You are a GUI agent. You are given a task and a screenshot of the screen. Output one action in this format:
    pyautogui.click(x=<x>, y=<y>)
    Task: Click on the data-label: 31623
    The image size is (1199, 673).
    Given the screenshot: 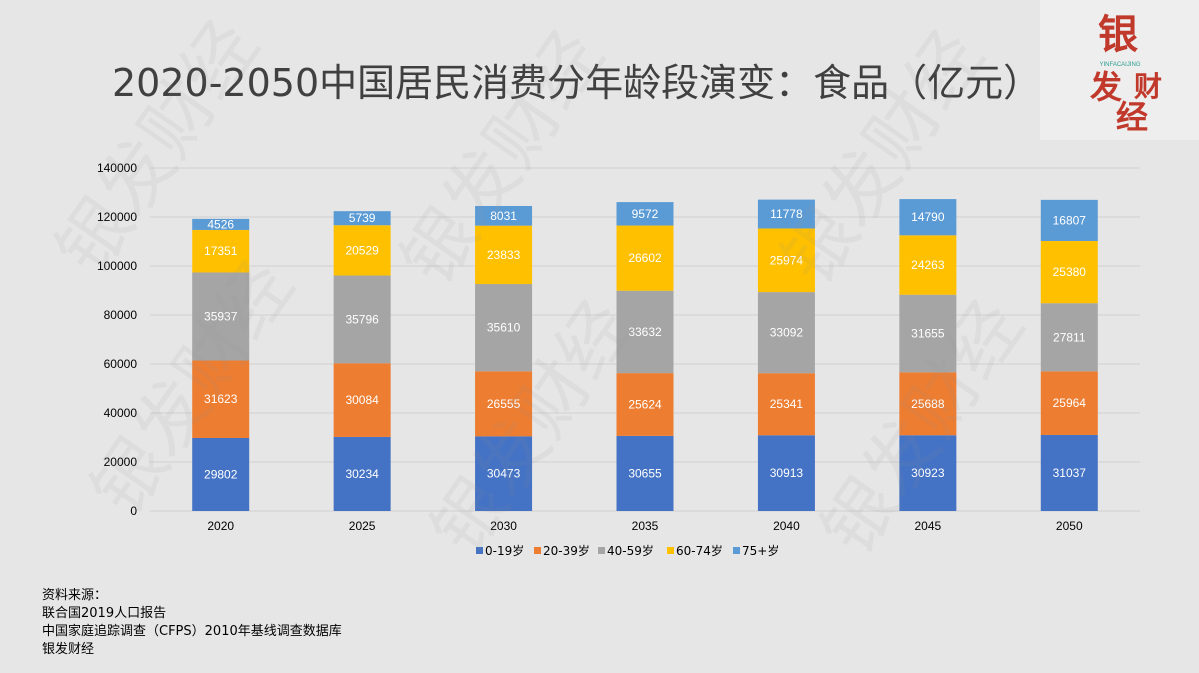 What is the action you would take?
    pyautogui.click(x=221, y=399)
    